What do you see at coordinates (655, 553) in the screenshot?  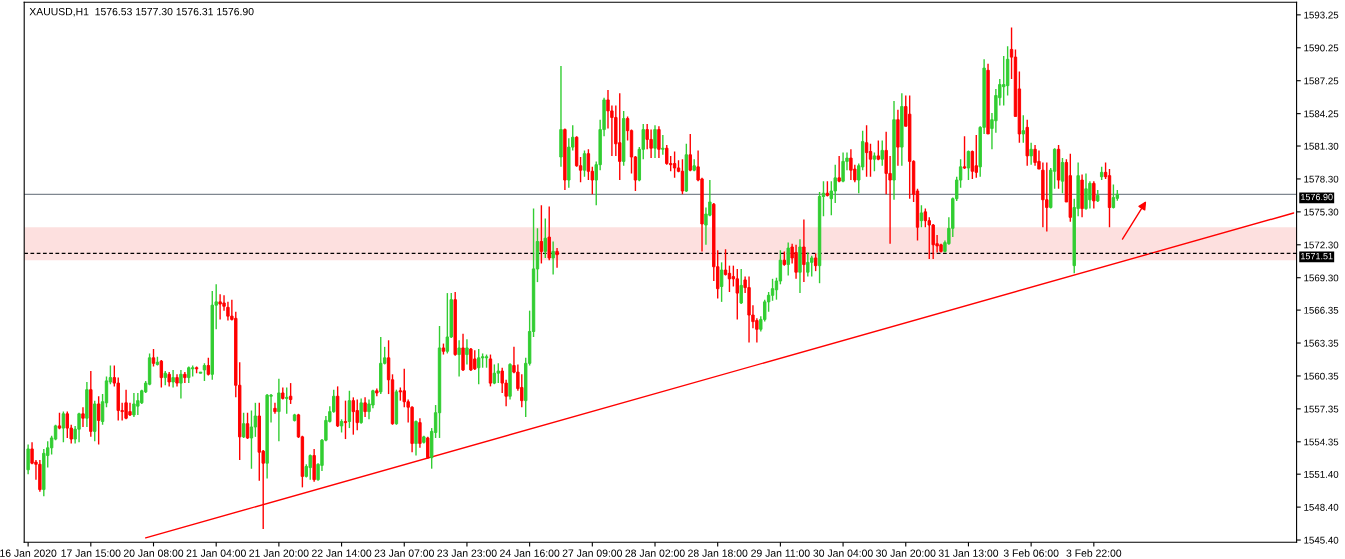 I see `x-tick-label: 28 Jan 02:00` at bounding box center [655, 553].